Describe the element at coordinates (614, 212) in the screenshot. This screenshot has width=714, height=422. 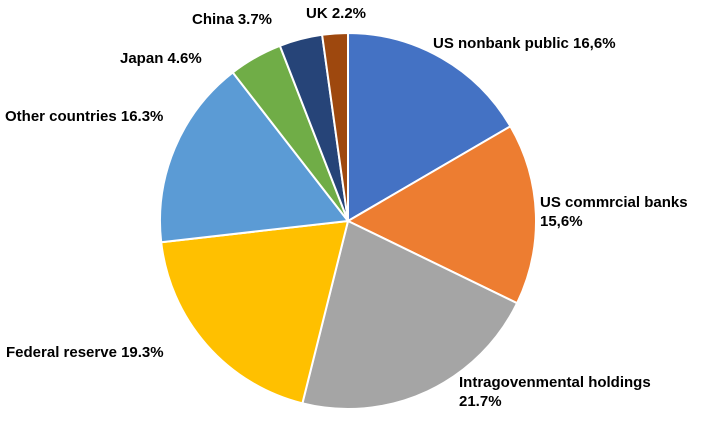
I see `slice-label-1: US commrcial banks 15,6%` at that location.